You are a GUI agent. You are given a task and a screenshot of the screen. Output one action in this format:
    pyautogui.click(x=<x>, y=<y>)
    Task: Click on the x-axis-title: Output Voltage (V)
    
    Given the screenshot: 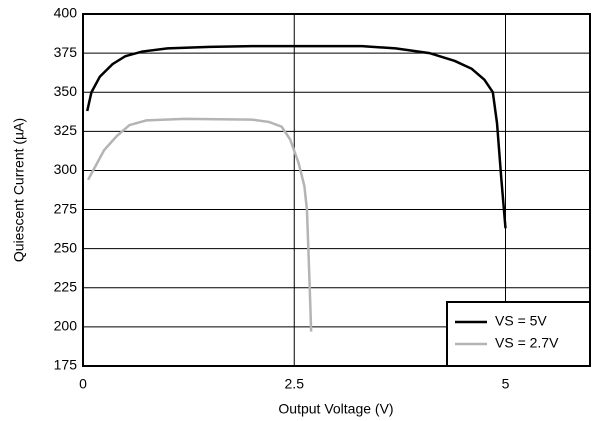 What is the action you would take?
    pyautogui.click(x=335, y=409)
    